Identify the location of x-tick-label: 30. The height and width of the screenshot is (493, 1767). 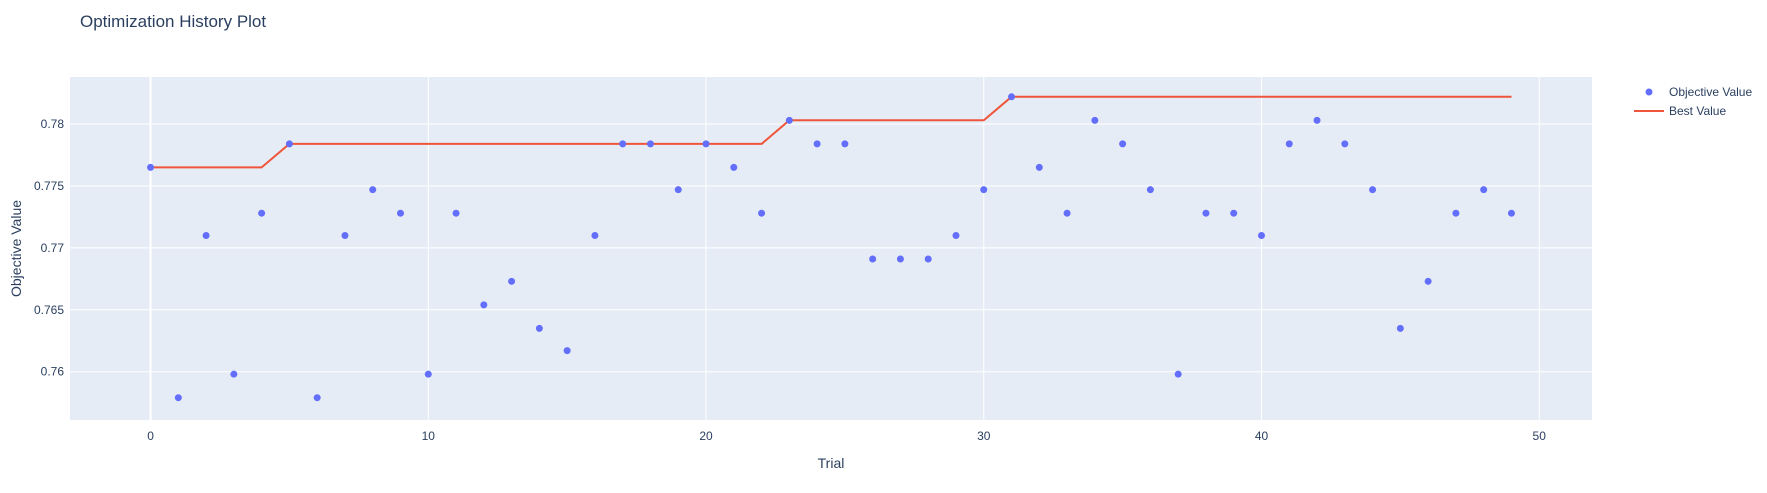
(984, 436).